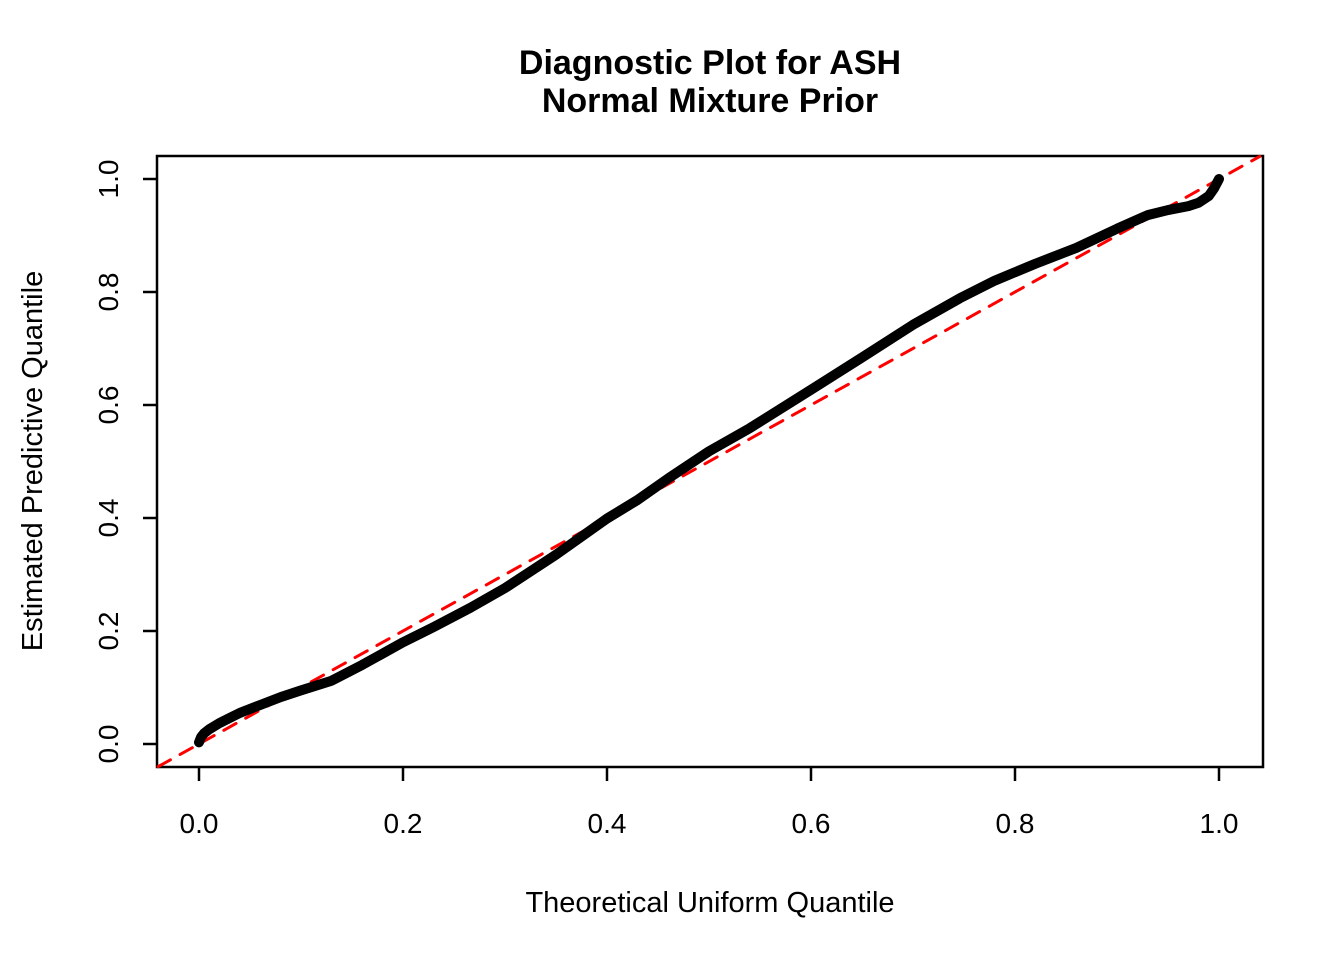  I want to click on y-axis-tick-label: 0.8, so click(108, 292).